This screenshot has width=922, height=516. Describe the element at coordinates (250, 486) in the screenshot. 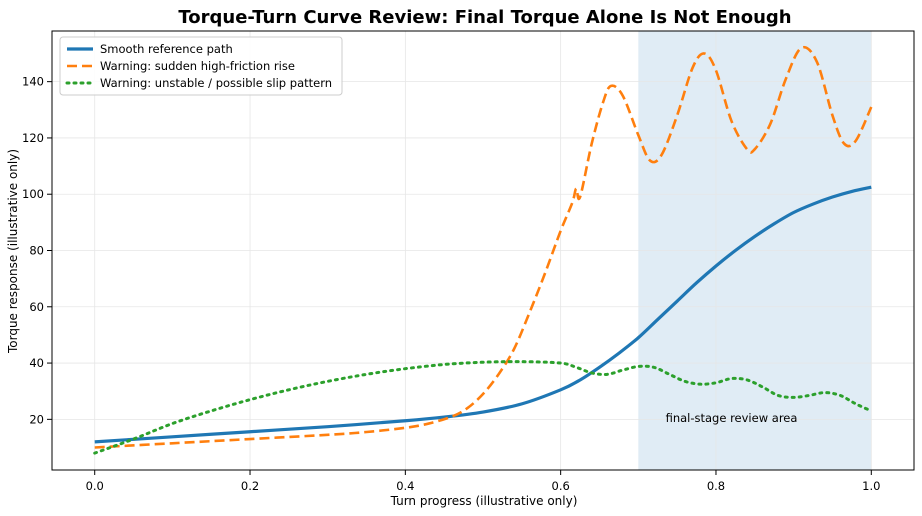

I see `x-tick-label: 0.2` at that location.